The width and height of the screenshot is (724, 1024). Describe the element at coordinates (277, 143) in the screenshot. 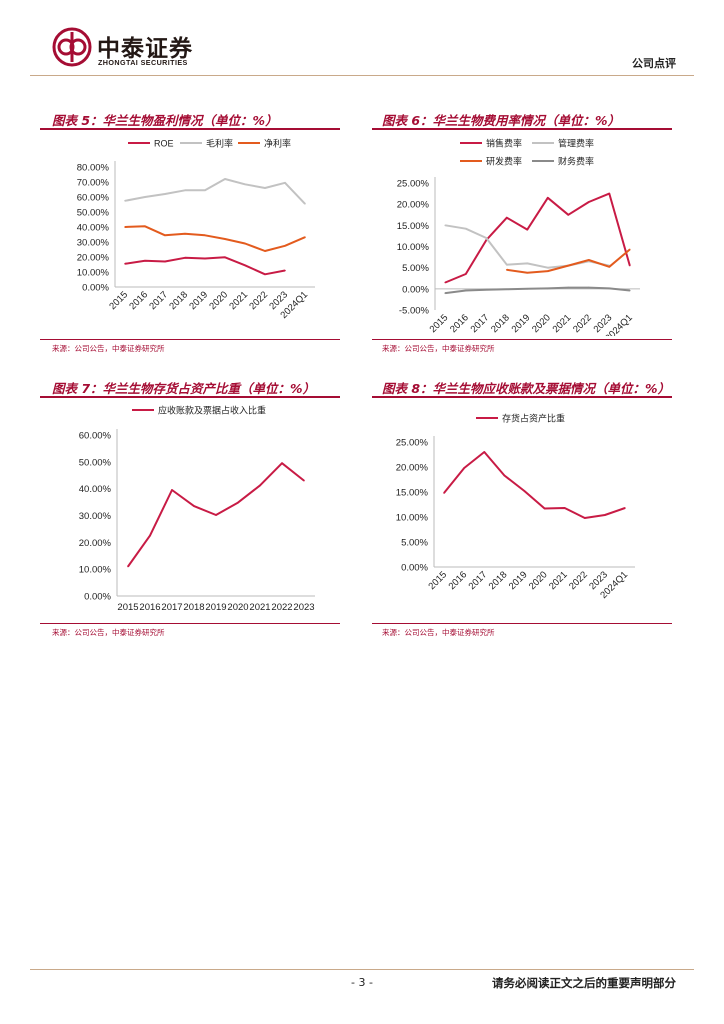

I see `legend-label-2: 净利率` at that location.